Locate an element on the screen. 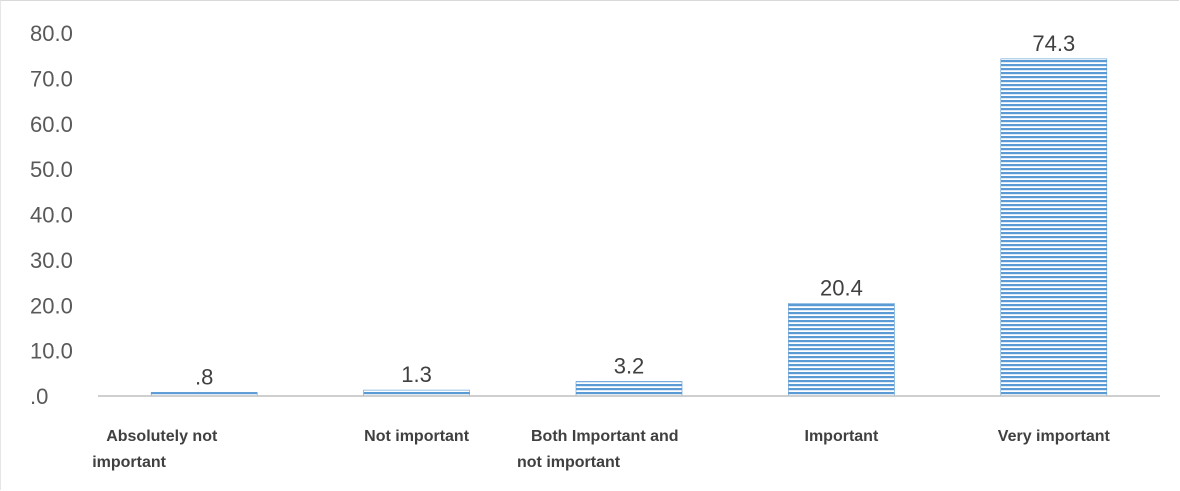 The height and width of the screenshot is (491, 1180). y-tick-label: 10.0 is located at coordinates (51, 351).